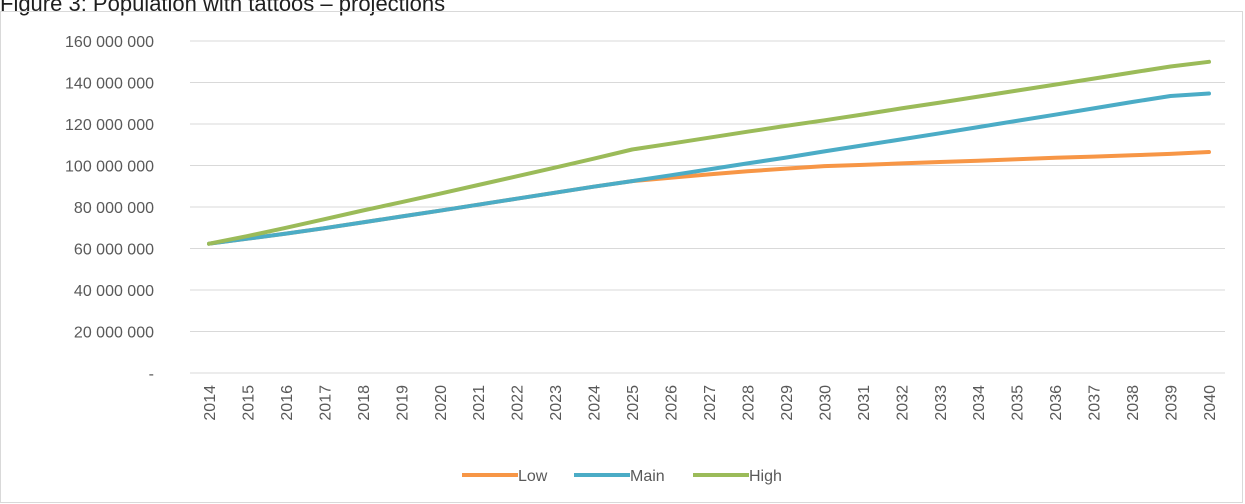 The width and height of the screenshot is (1245, 504). I want to click on y-tick-label: 100 000 000, so click(109, 167).